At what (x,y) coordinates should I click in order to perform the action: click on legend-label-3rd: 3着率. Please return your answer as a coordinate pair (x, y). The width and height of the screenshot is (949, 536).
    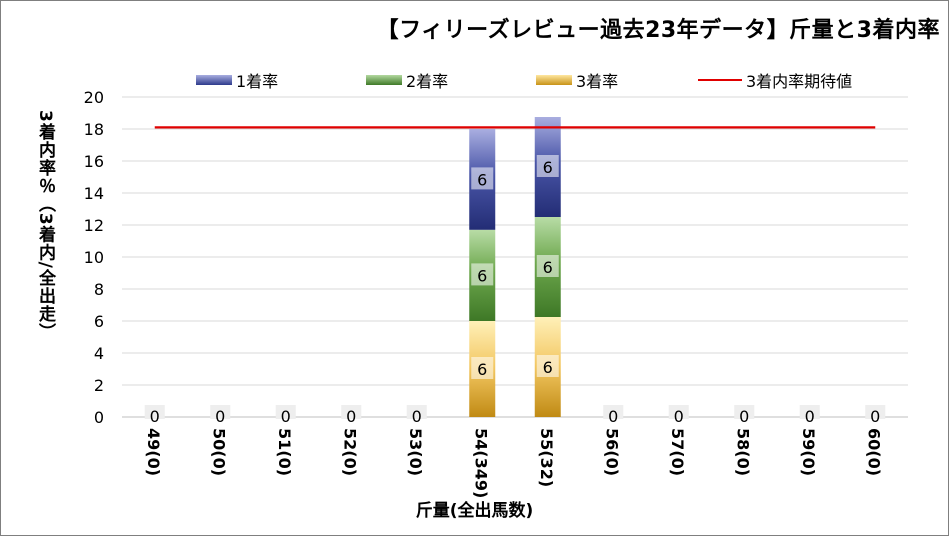
    Looking at the image, I should click on (597, 81).